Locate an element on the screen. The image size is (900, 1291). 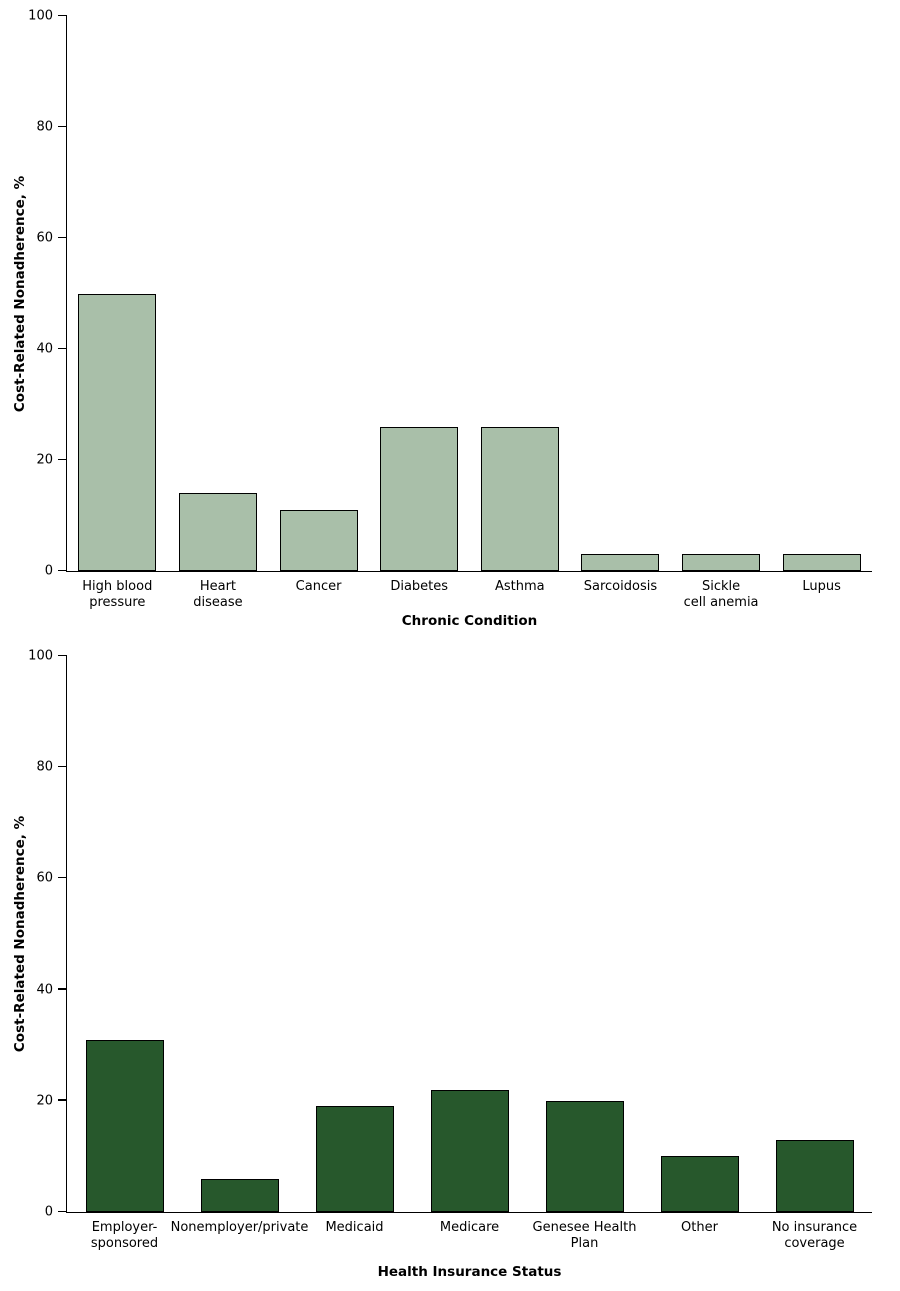
bar-nonemployer-private is located at coordinates (239, 1195).